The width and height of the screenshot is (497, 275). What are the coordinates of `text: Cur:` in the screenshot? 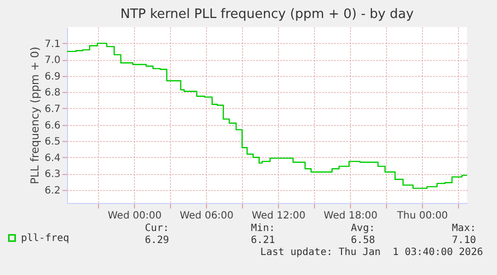 It's located at (156, 228).